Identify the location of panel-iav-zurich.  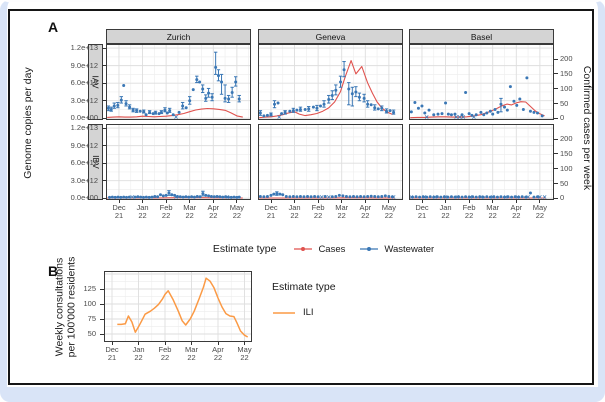
(178, 82).